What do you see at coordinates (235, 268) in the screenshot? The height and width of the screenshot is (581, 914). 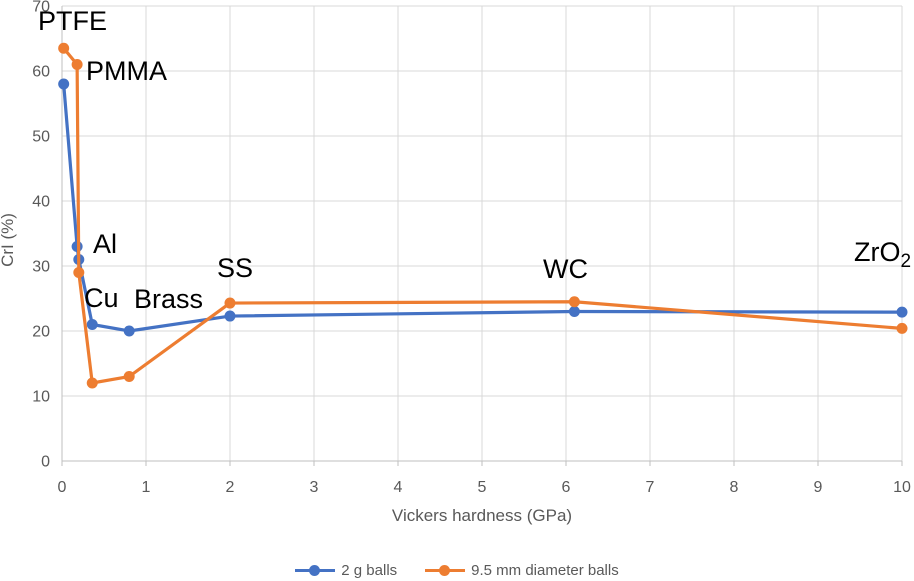 I see `material-label-ss: SS` at bounding box center [235, 268].